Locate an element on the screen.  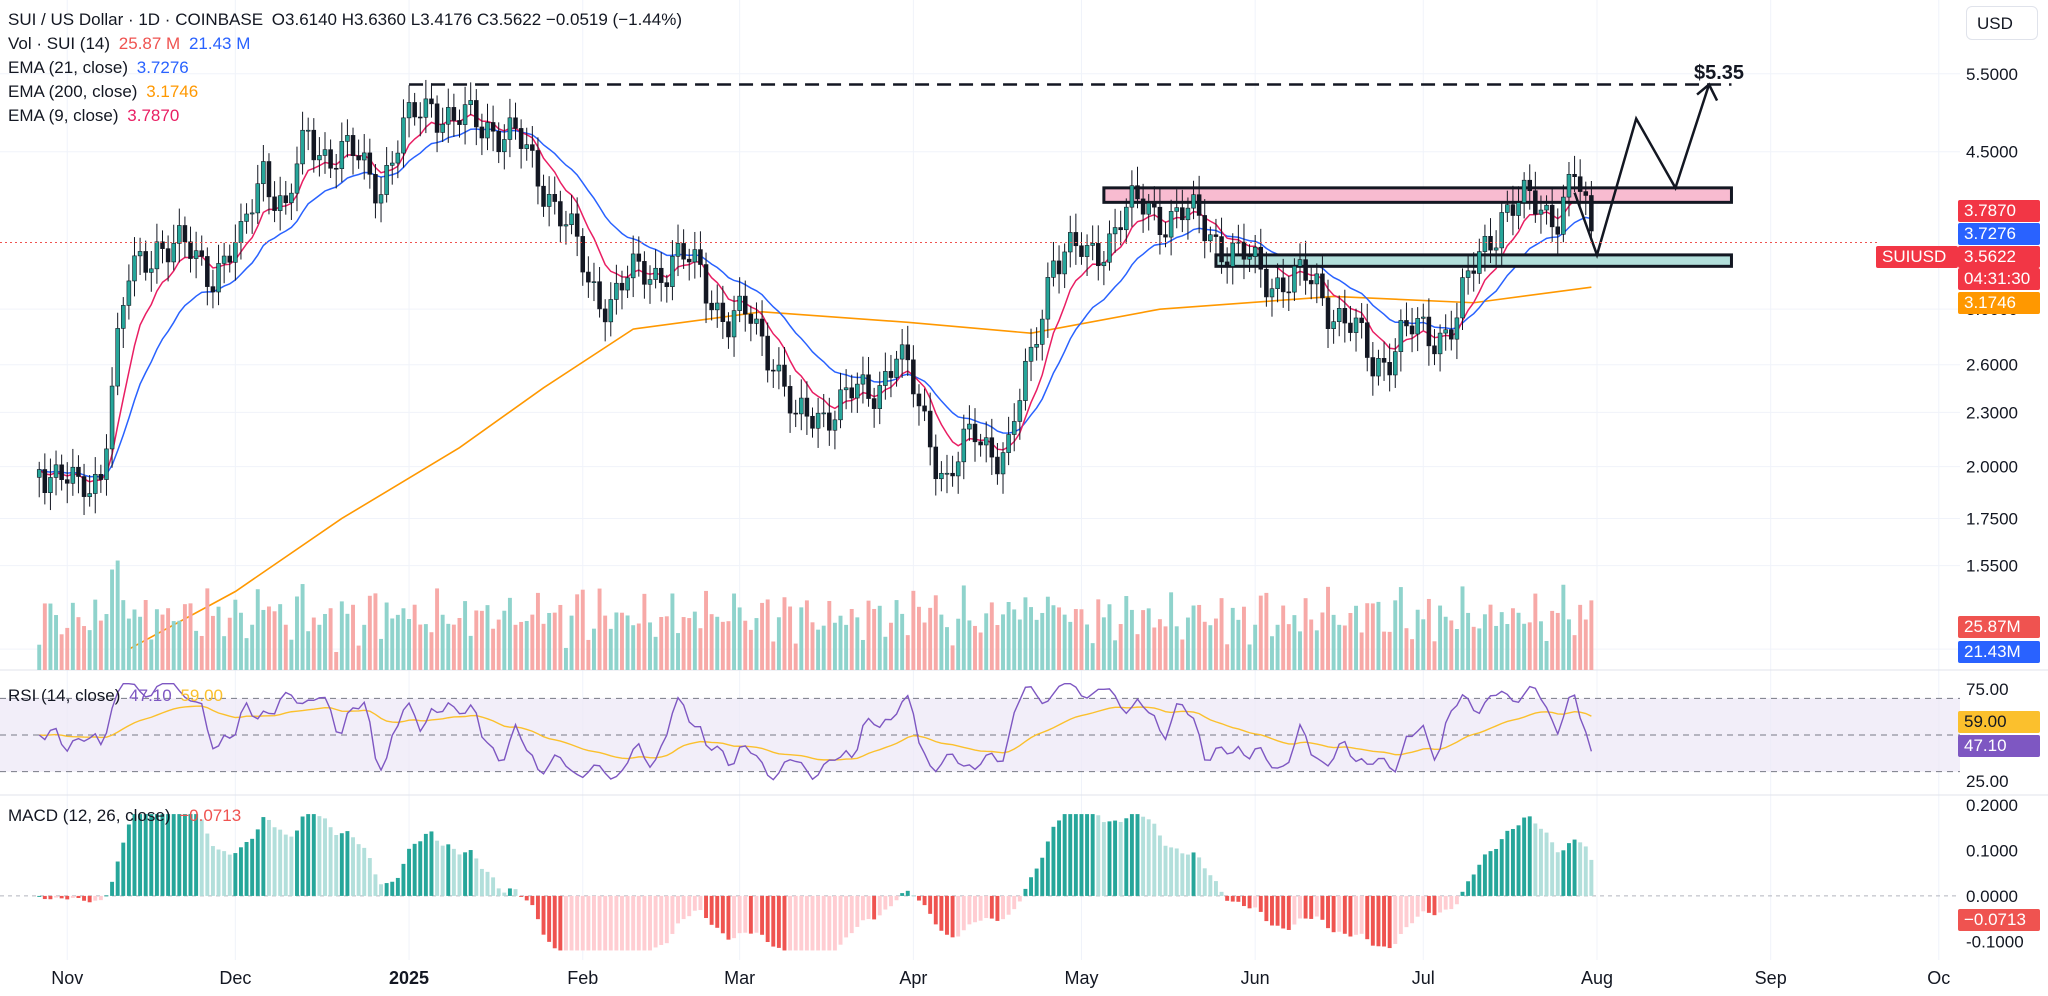
x-tick-label: Sep is located at coordinates (1771, 978).